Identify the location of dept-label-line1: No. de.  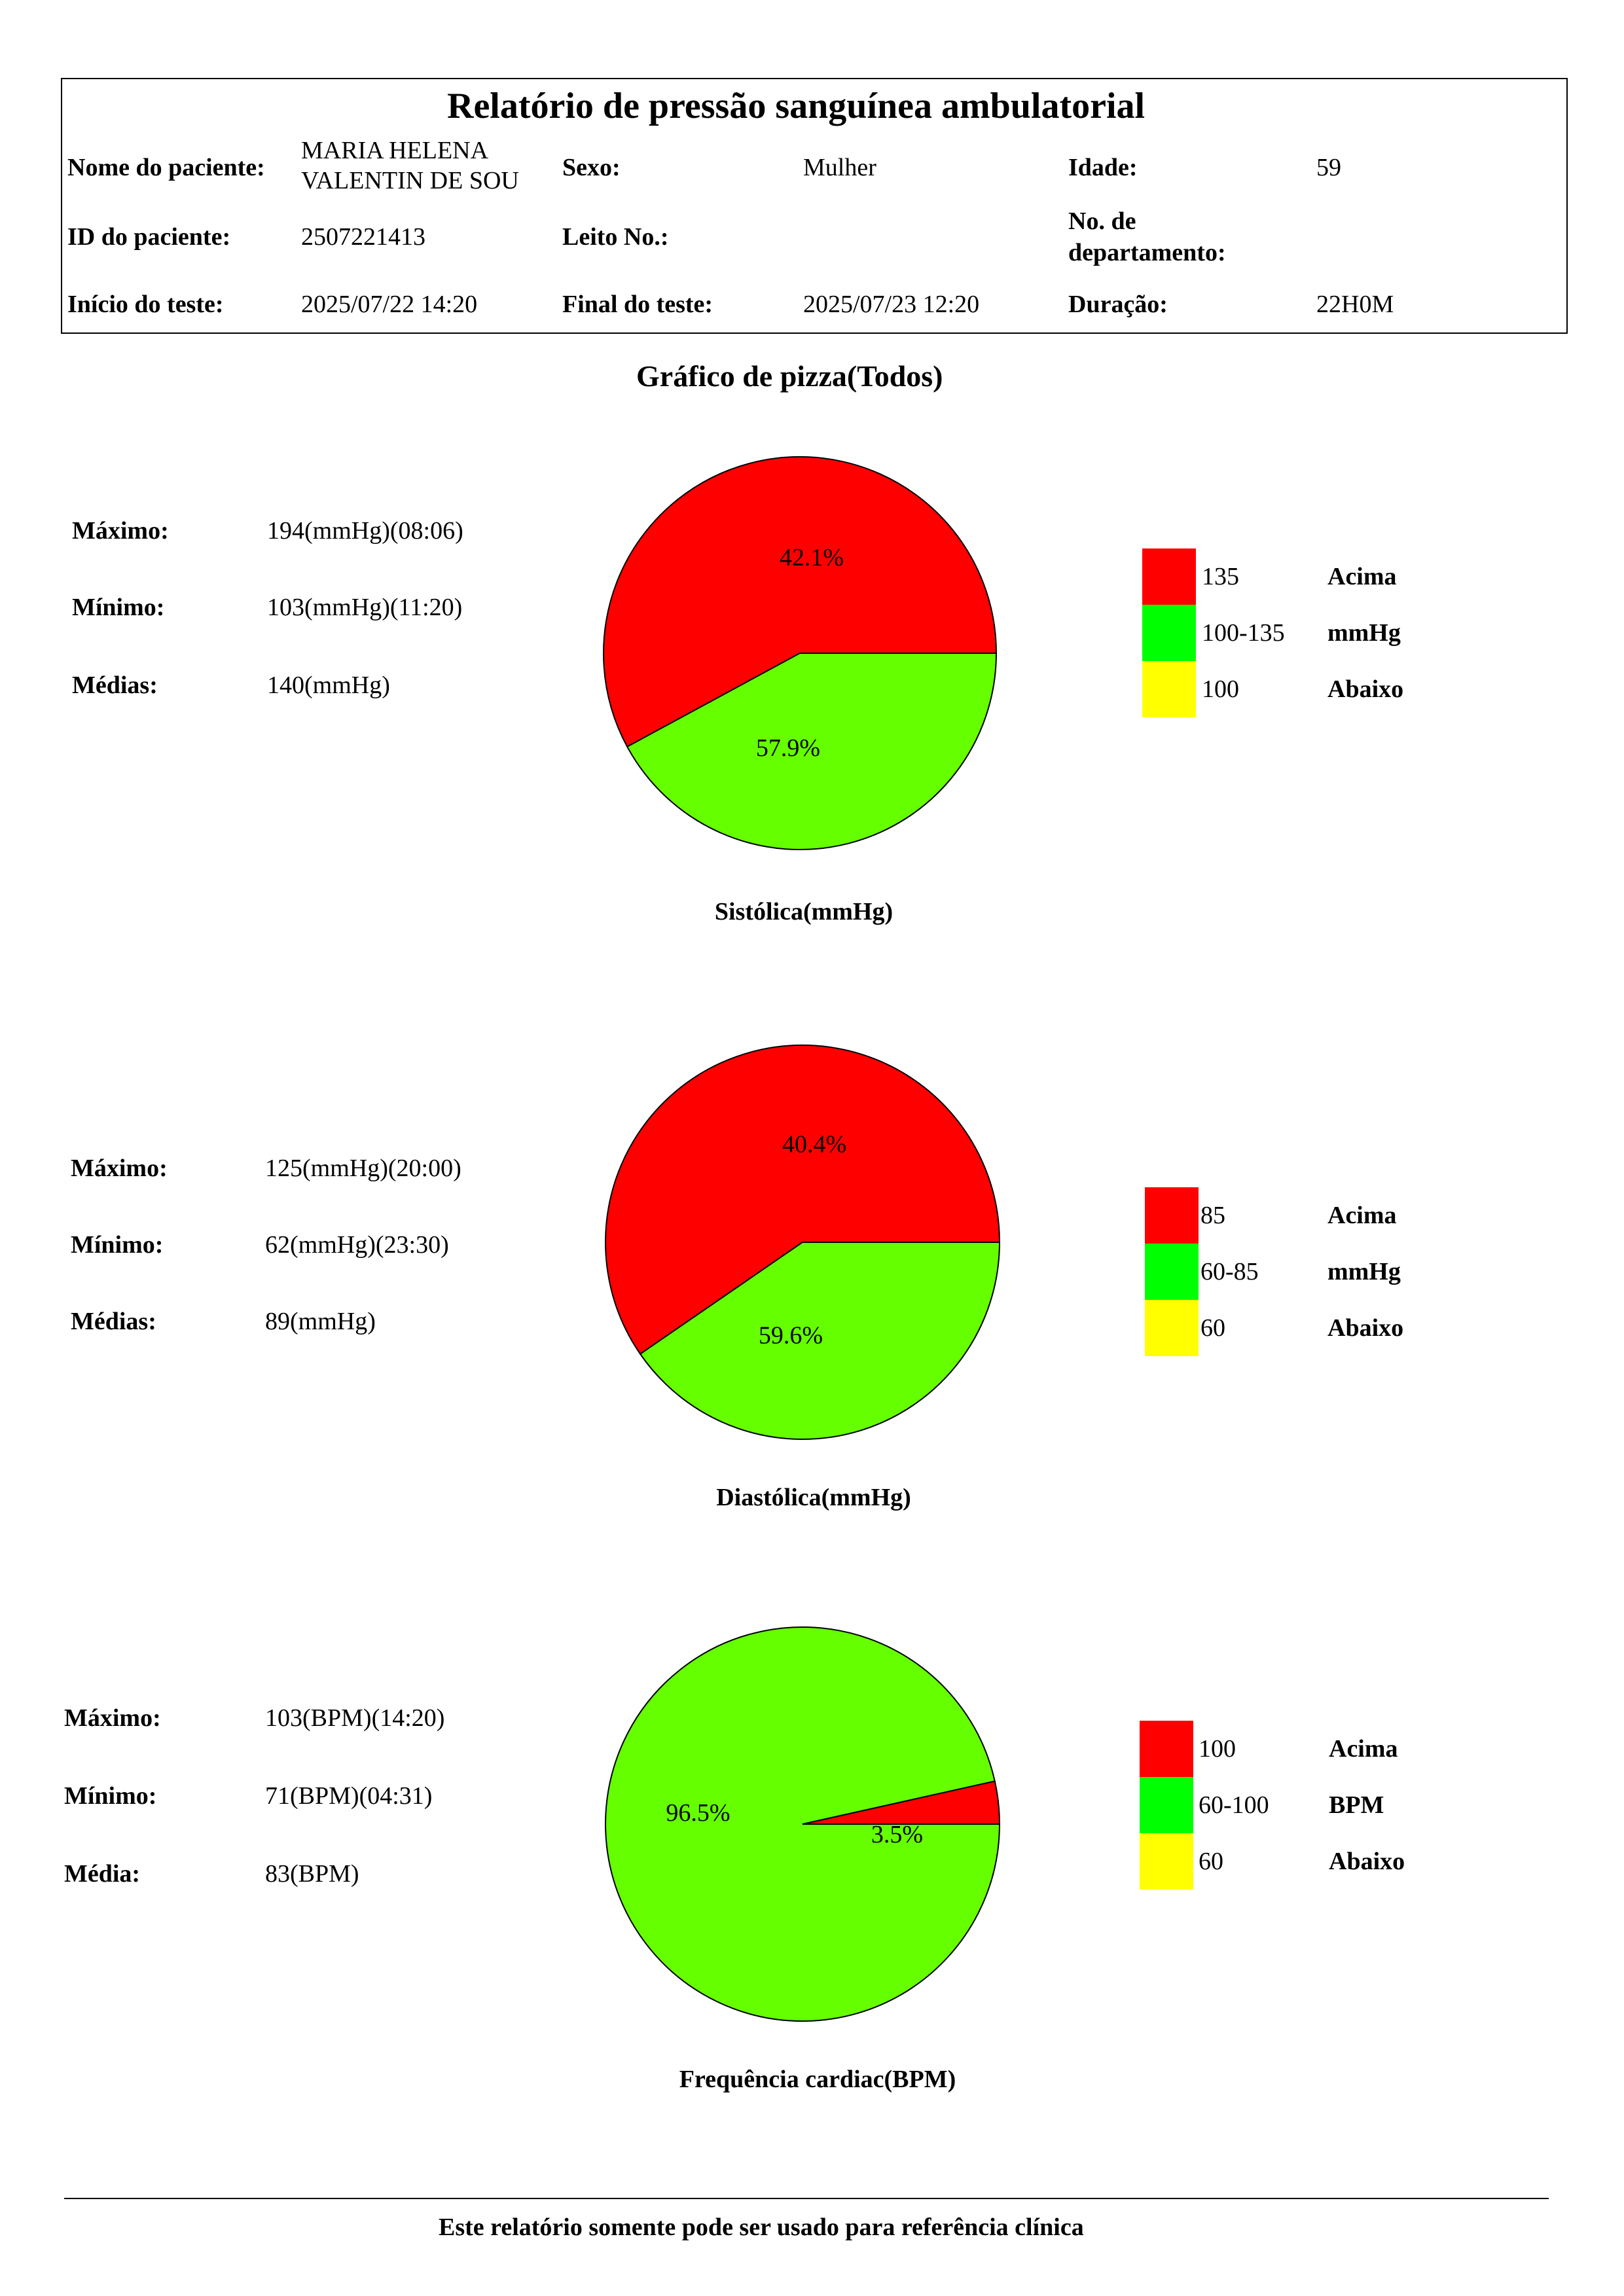
(1102, 221).